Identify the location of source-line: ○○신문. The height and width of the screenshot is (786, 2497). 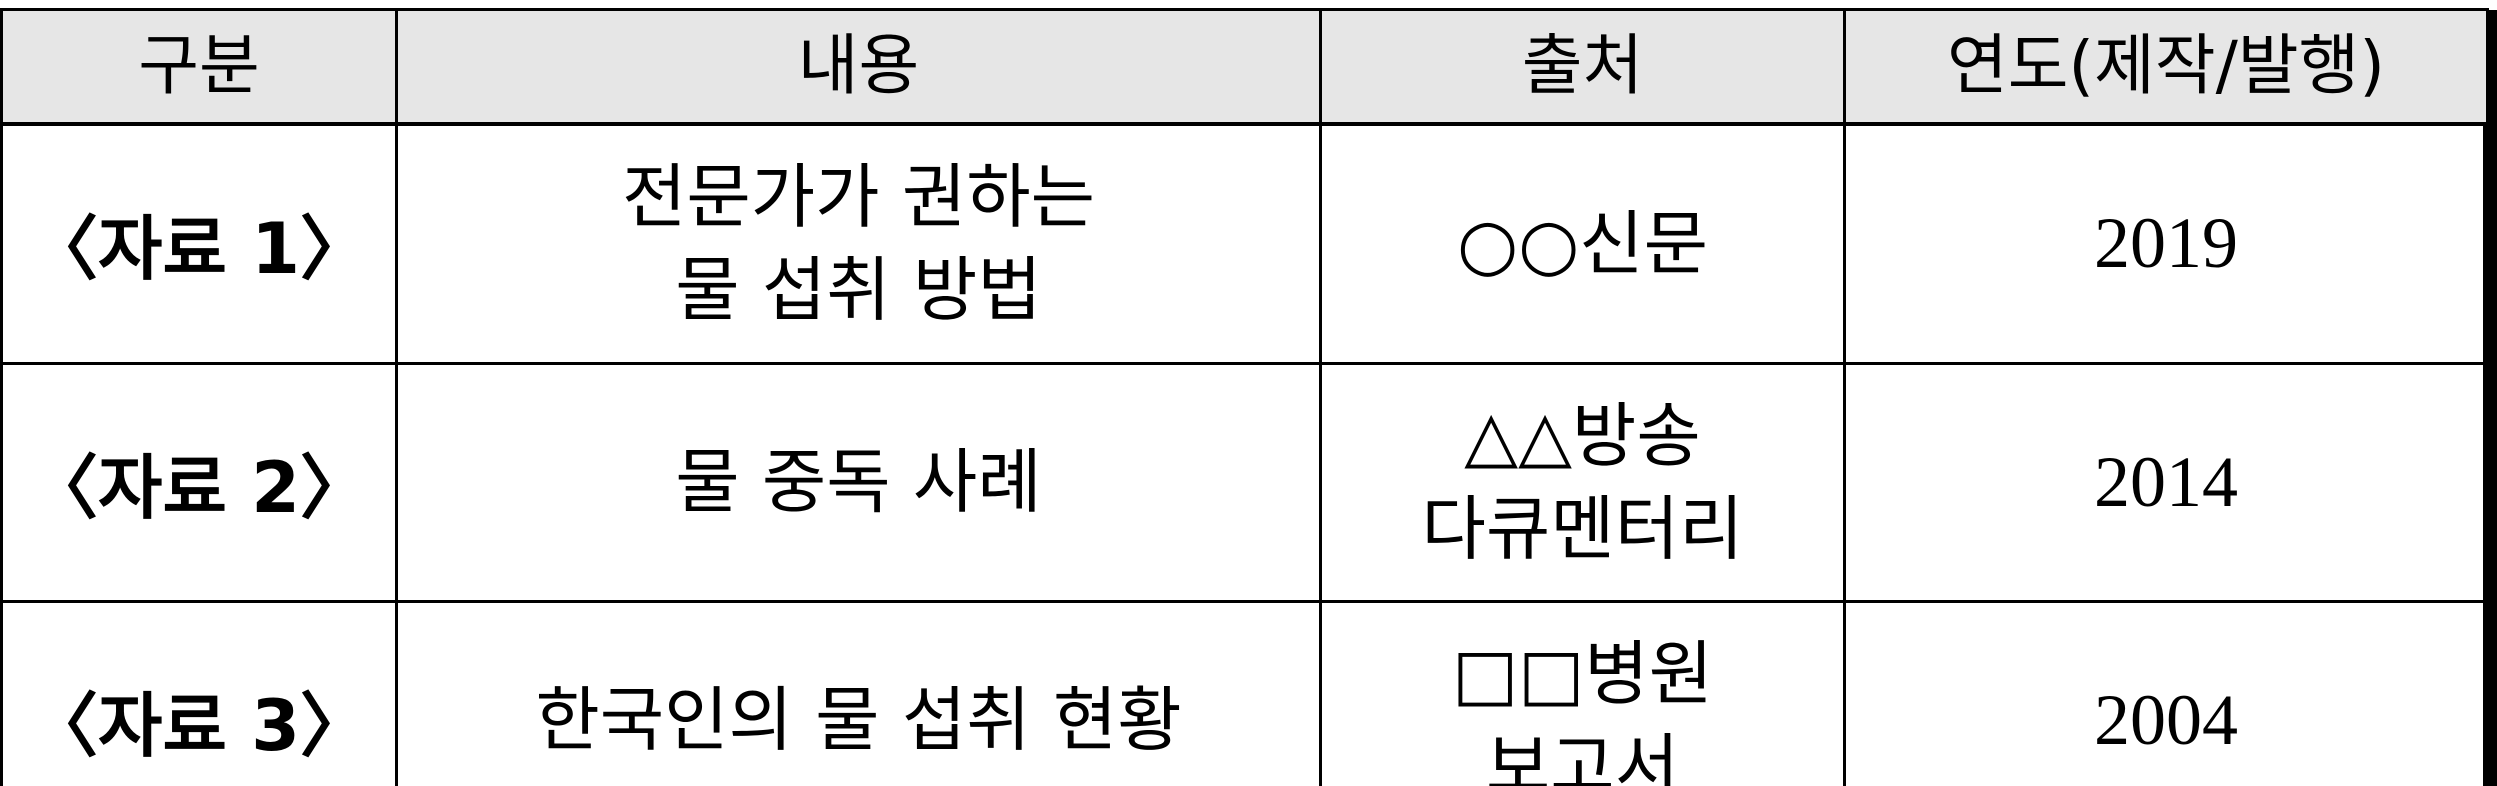
(1582, 243).